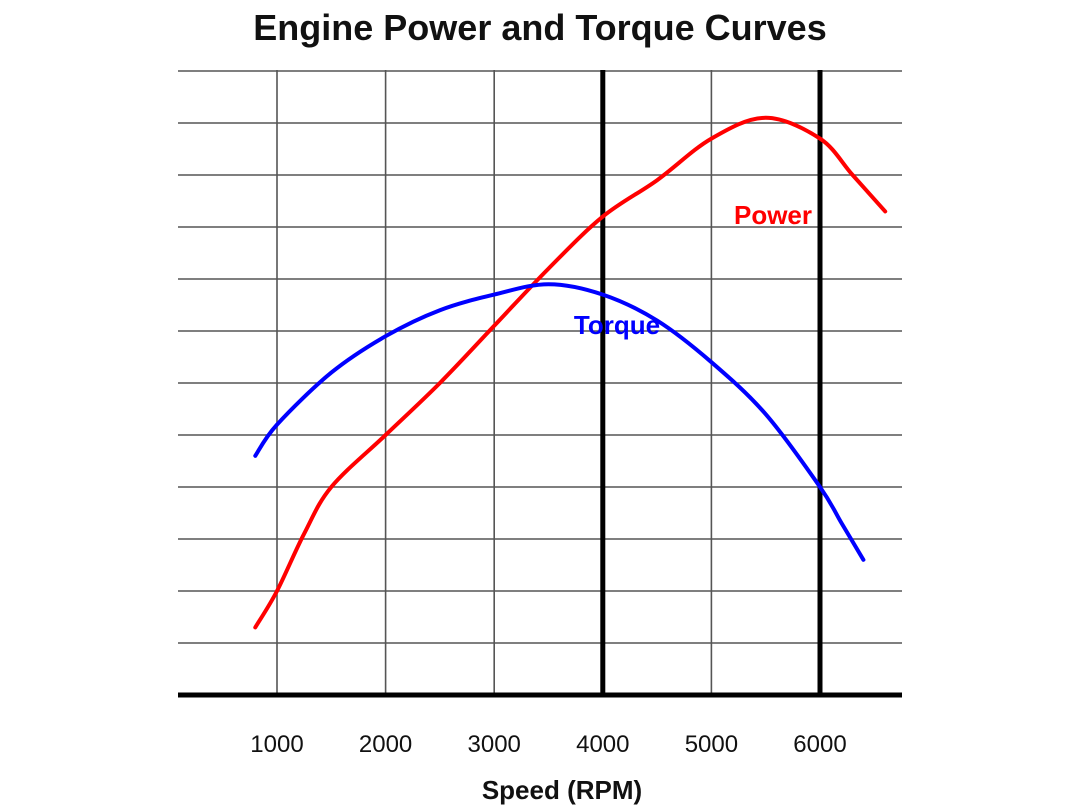 Image resolution: width=1080 pixels, height=810 pixels. What do you see at coordinates (494, 744) in the screenshot?
I see `x-tick-label: 3000` at bounding box center [494, 744].